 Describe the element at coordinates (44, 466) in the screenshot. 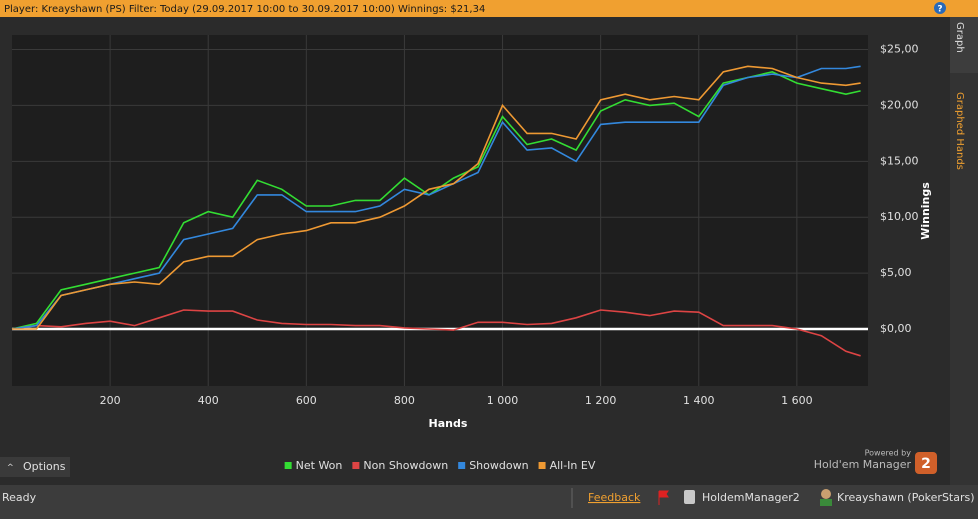

I see `options-label: Options` at that location.